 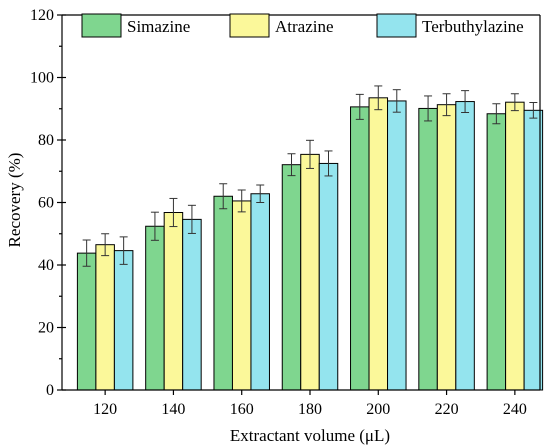 What do you see at coordinates (46, 203) in the screenshot?
I see `y-tick-label: 60` at bounding box center [46, 203].